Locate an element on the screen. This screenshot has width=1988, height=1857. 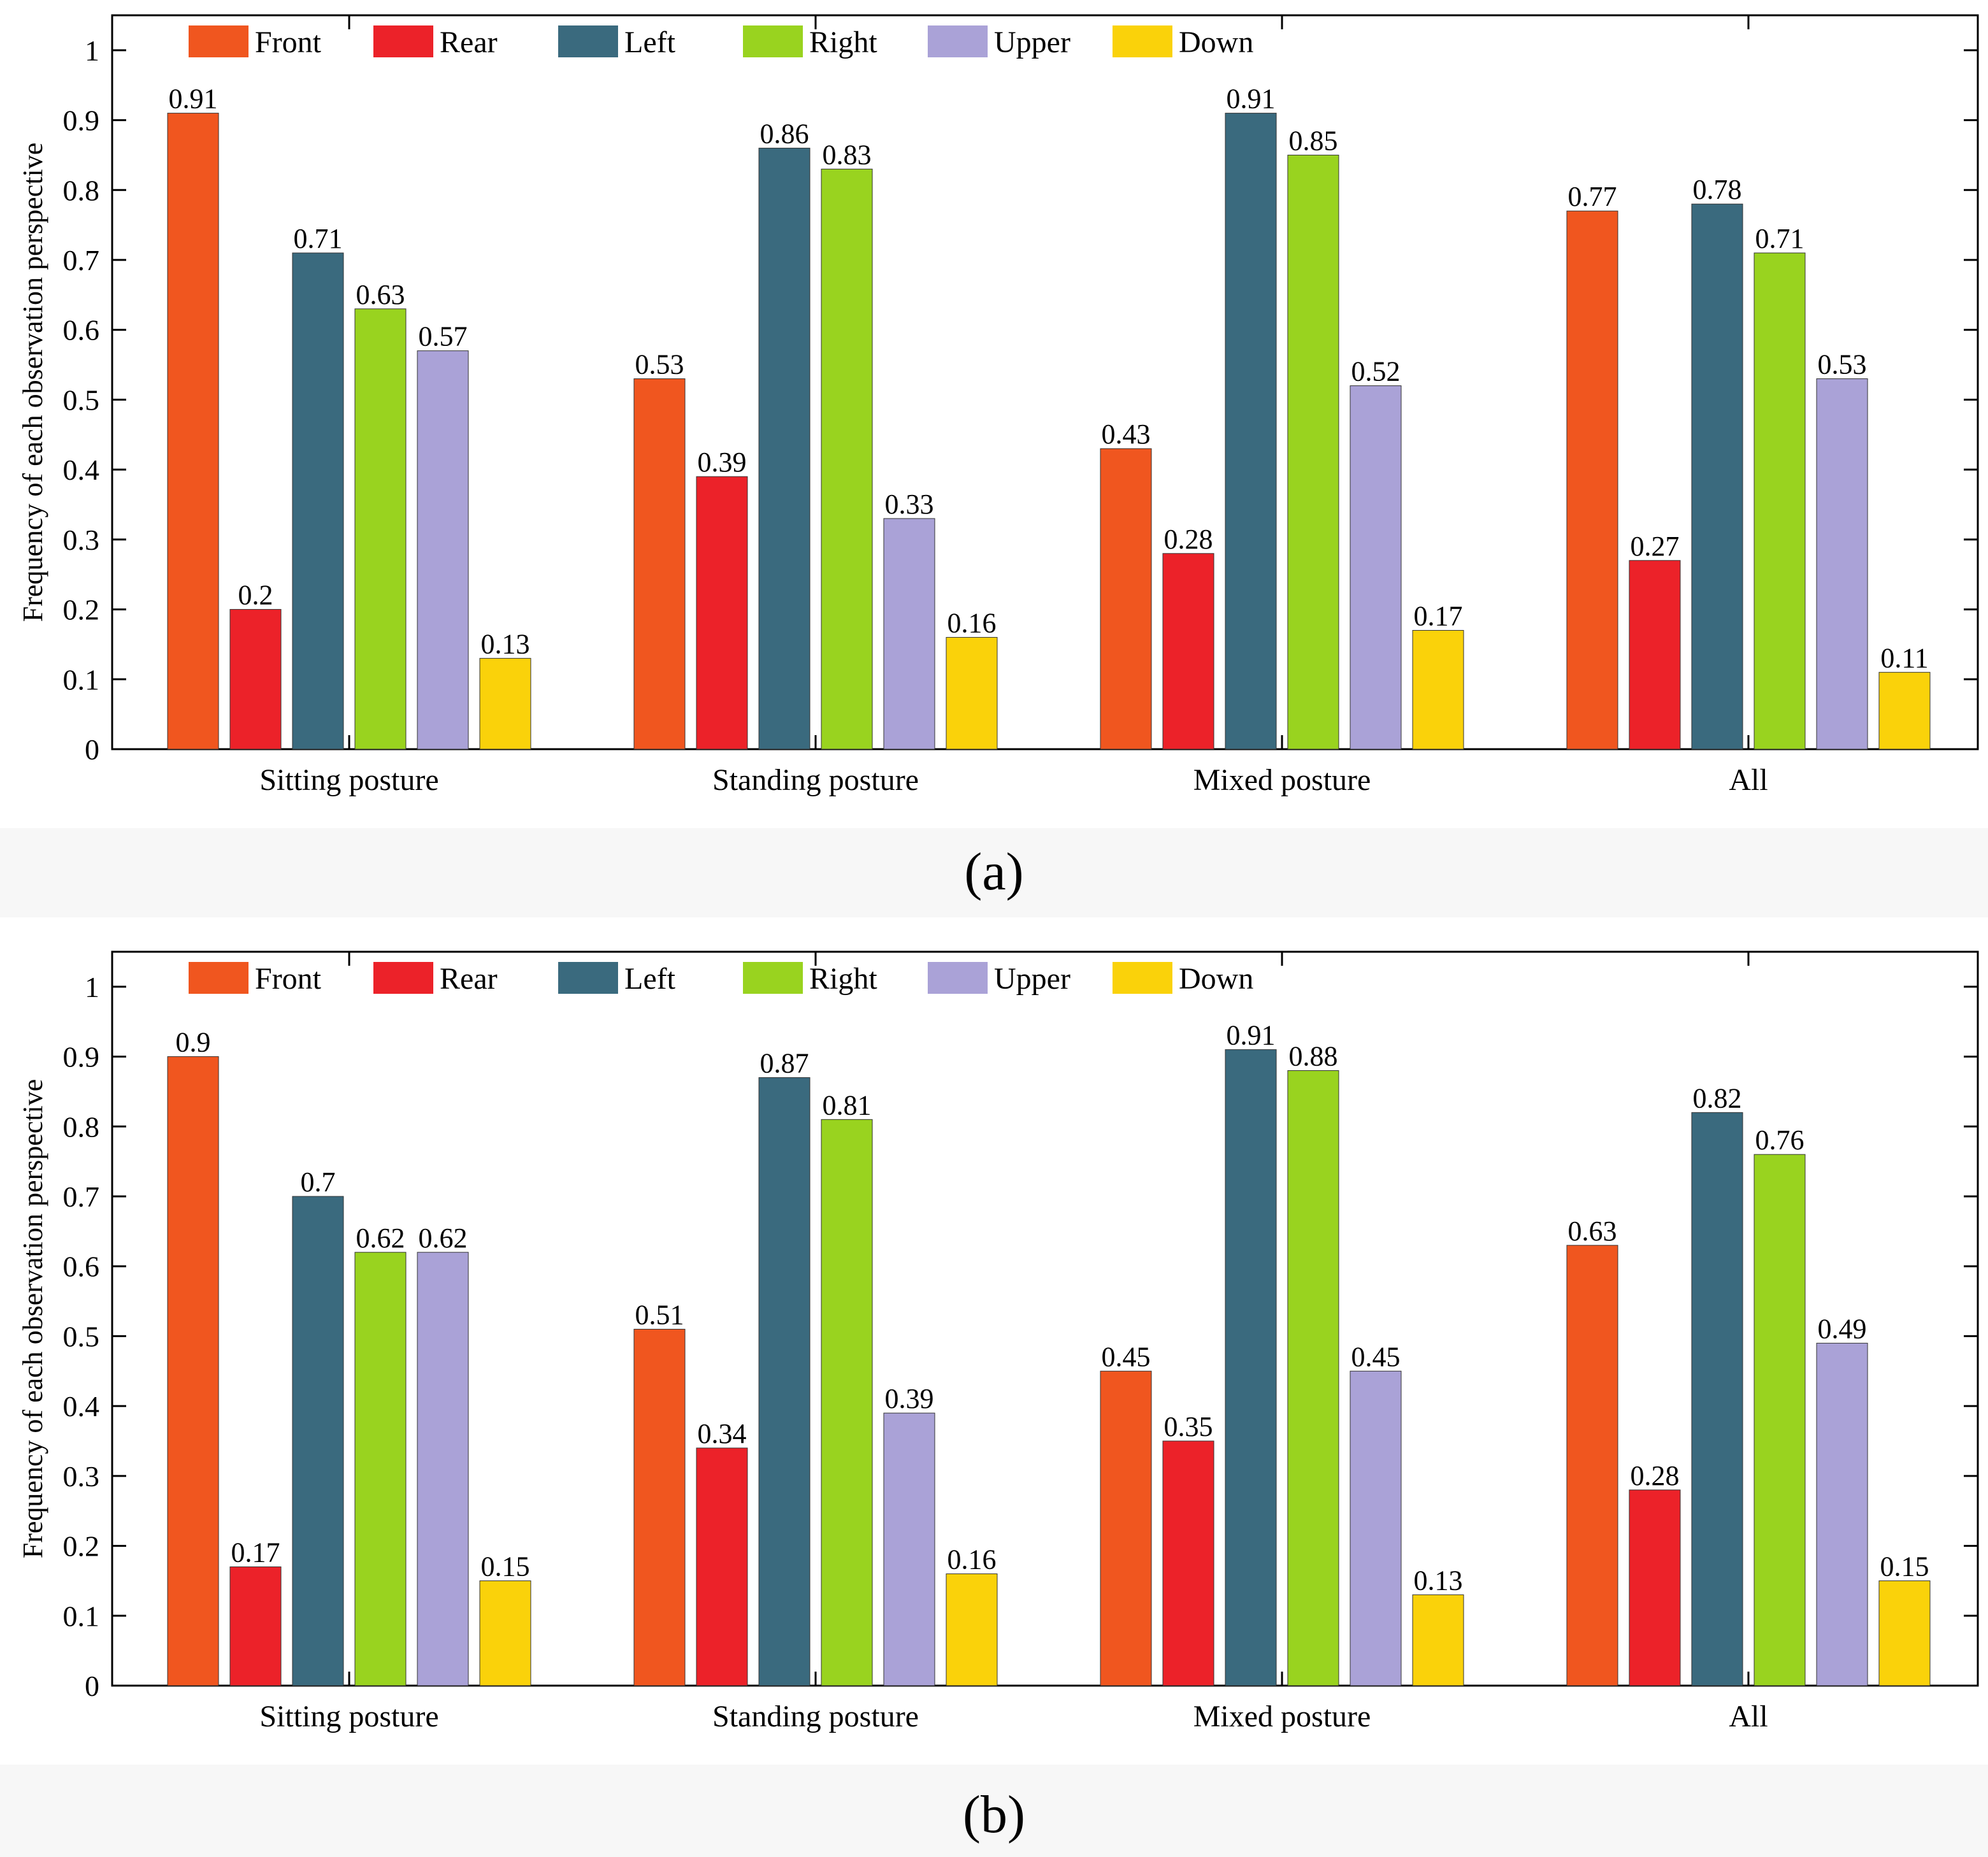
data-label: 0.87 is located at coordinates (784, 1063).